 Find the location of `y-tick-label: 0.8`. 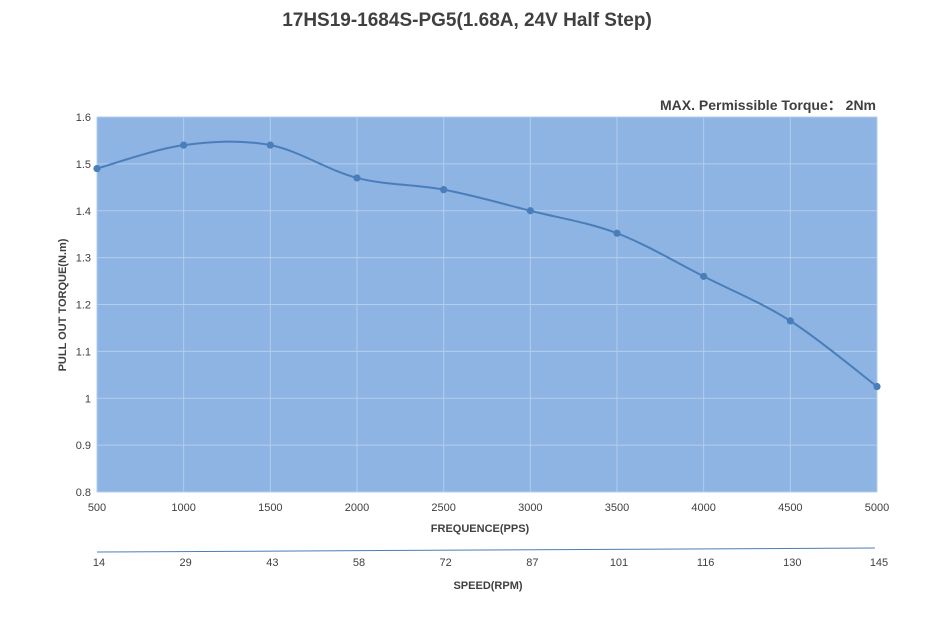

y-tick-label: 0.8 is located at coordinates (83, 493).